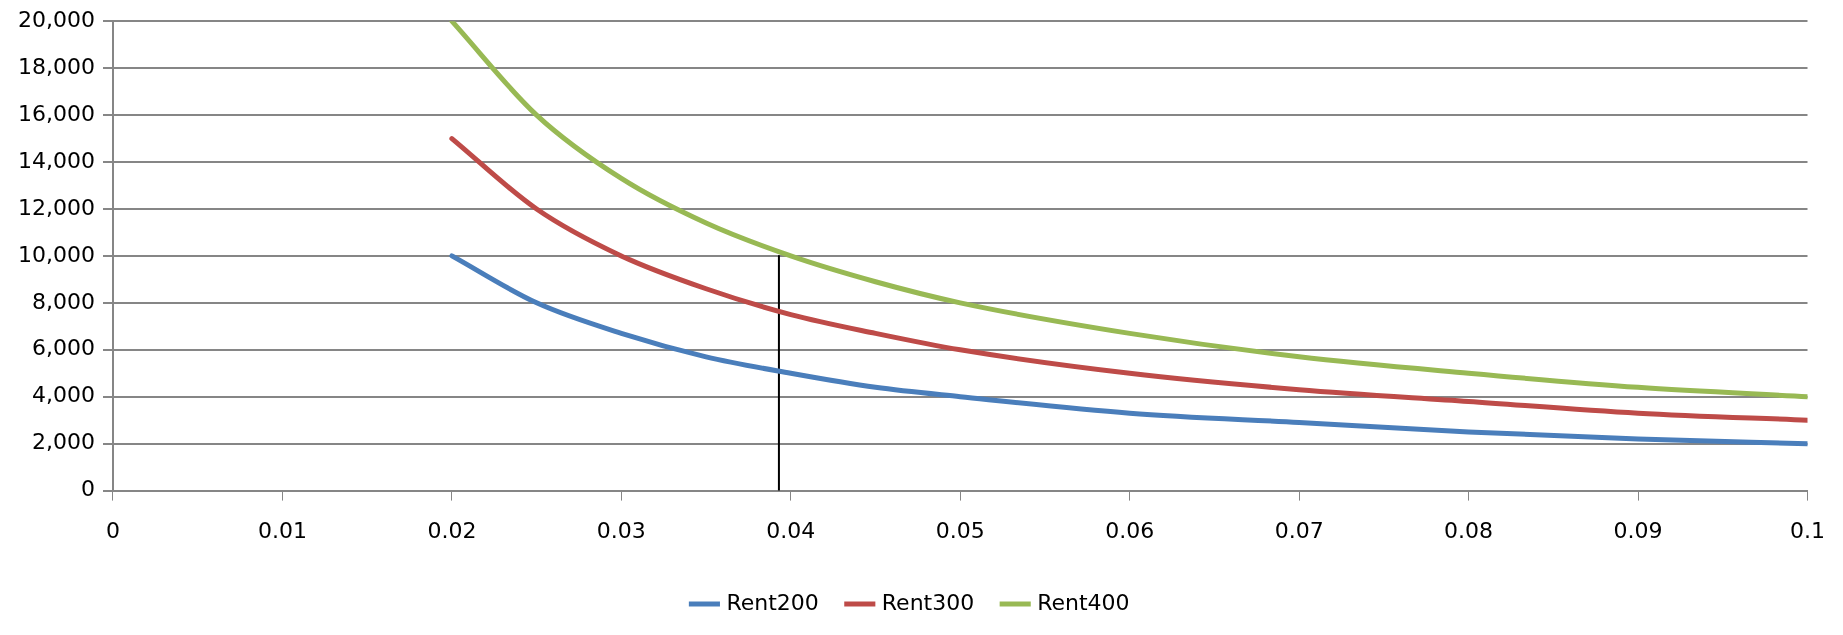 Image resolution: width=1843 pixels, height=635 pixels. I want to click on x-tick-label: 0.03, so click(621, 530).